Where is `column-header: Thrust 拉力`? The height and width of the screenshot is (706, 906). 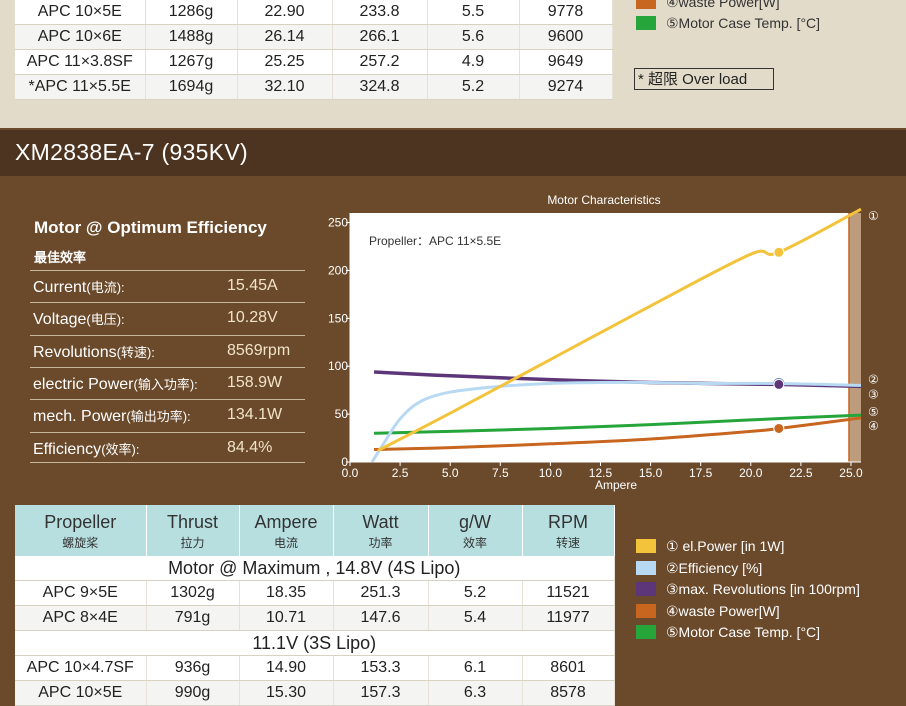 column-header: Thrust 拉力 is located at coordinates (193, 530).